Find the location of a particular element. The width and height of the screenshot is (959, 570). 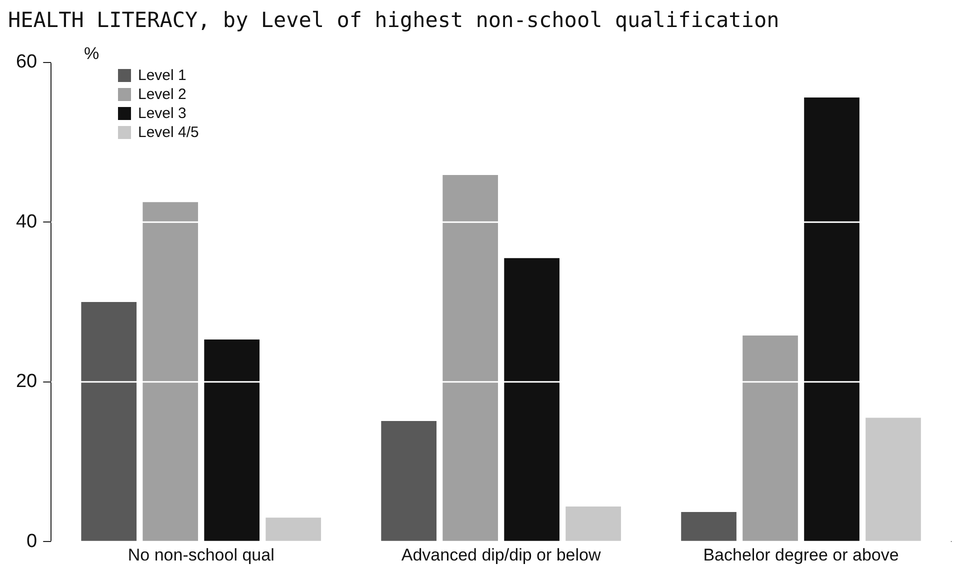

chart-title: HEALTH LITERACY, by Level of highest non-school qualification is located at coordinates (394, 20).